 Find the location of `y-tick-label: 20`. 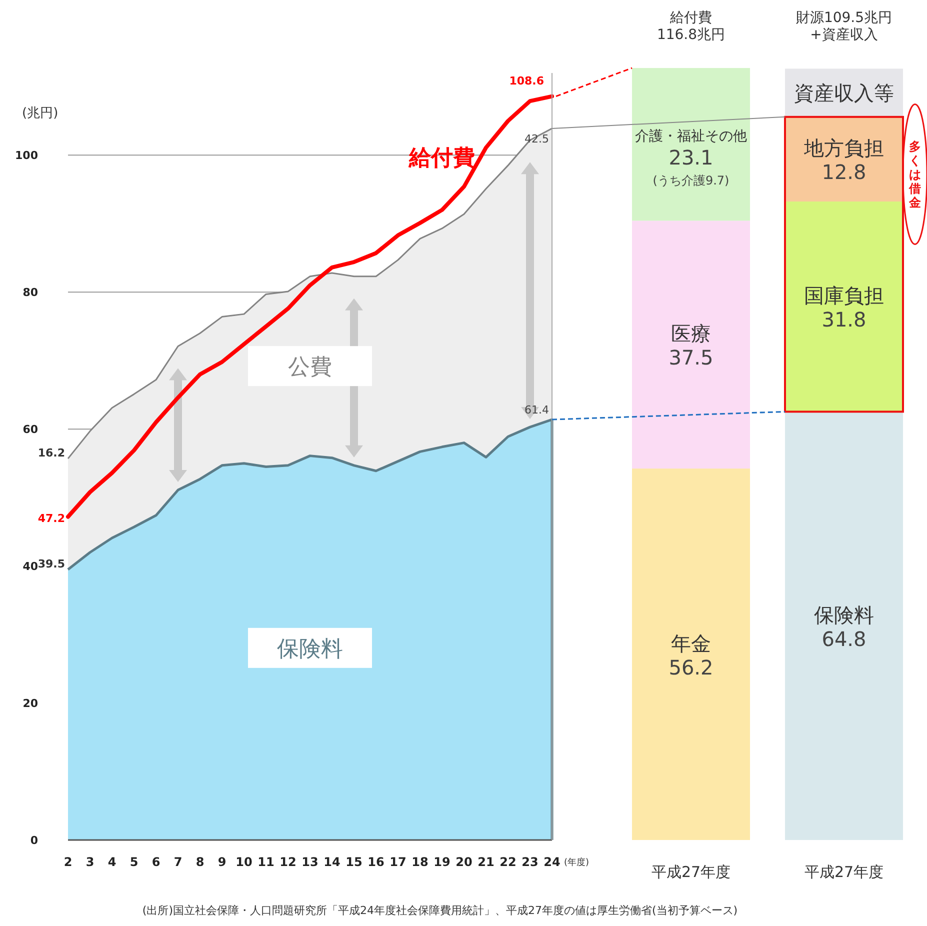

y-tick-label: 20 is located at coordinates (30, 703).